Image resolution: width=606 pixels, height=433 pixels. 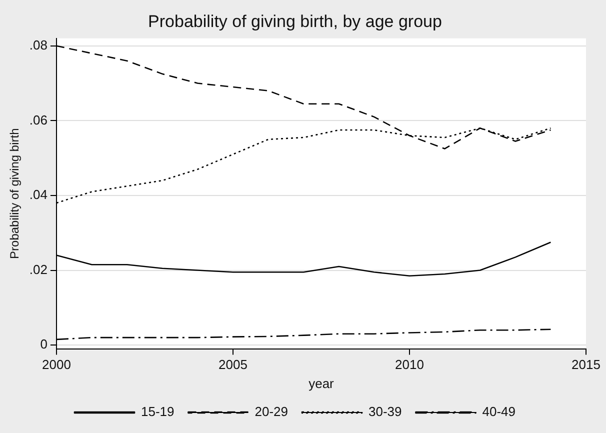 What do you see at coordinates (38, 44) in the screenshot?
I see `y-tick-label: .08` at bounding box center [38, 44].